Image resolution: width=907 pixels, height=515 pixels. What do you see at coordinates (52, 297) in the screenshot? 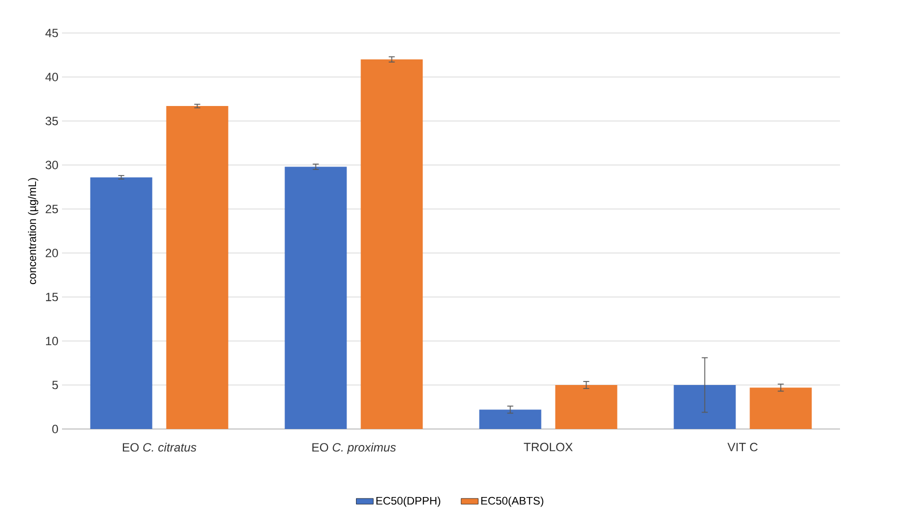
I see `y-tick-label: 15` at bounding box center [52, 297].